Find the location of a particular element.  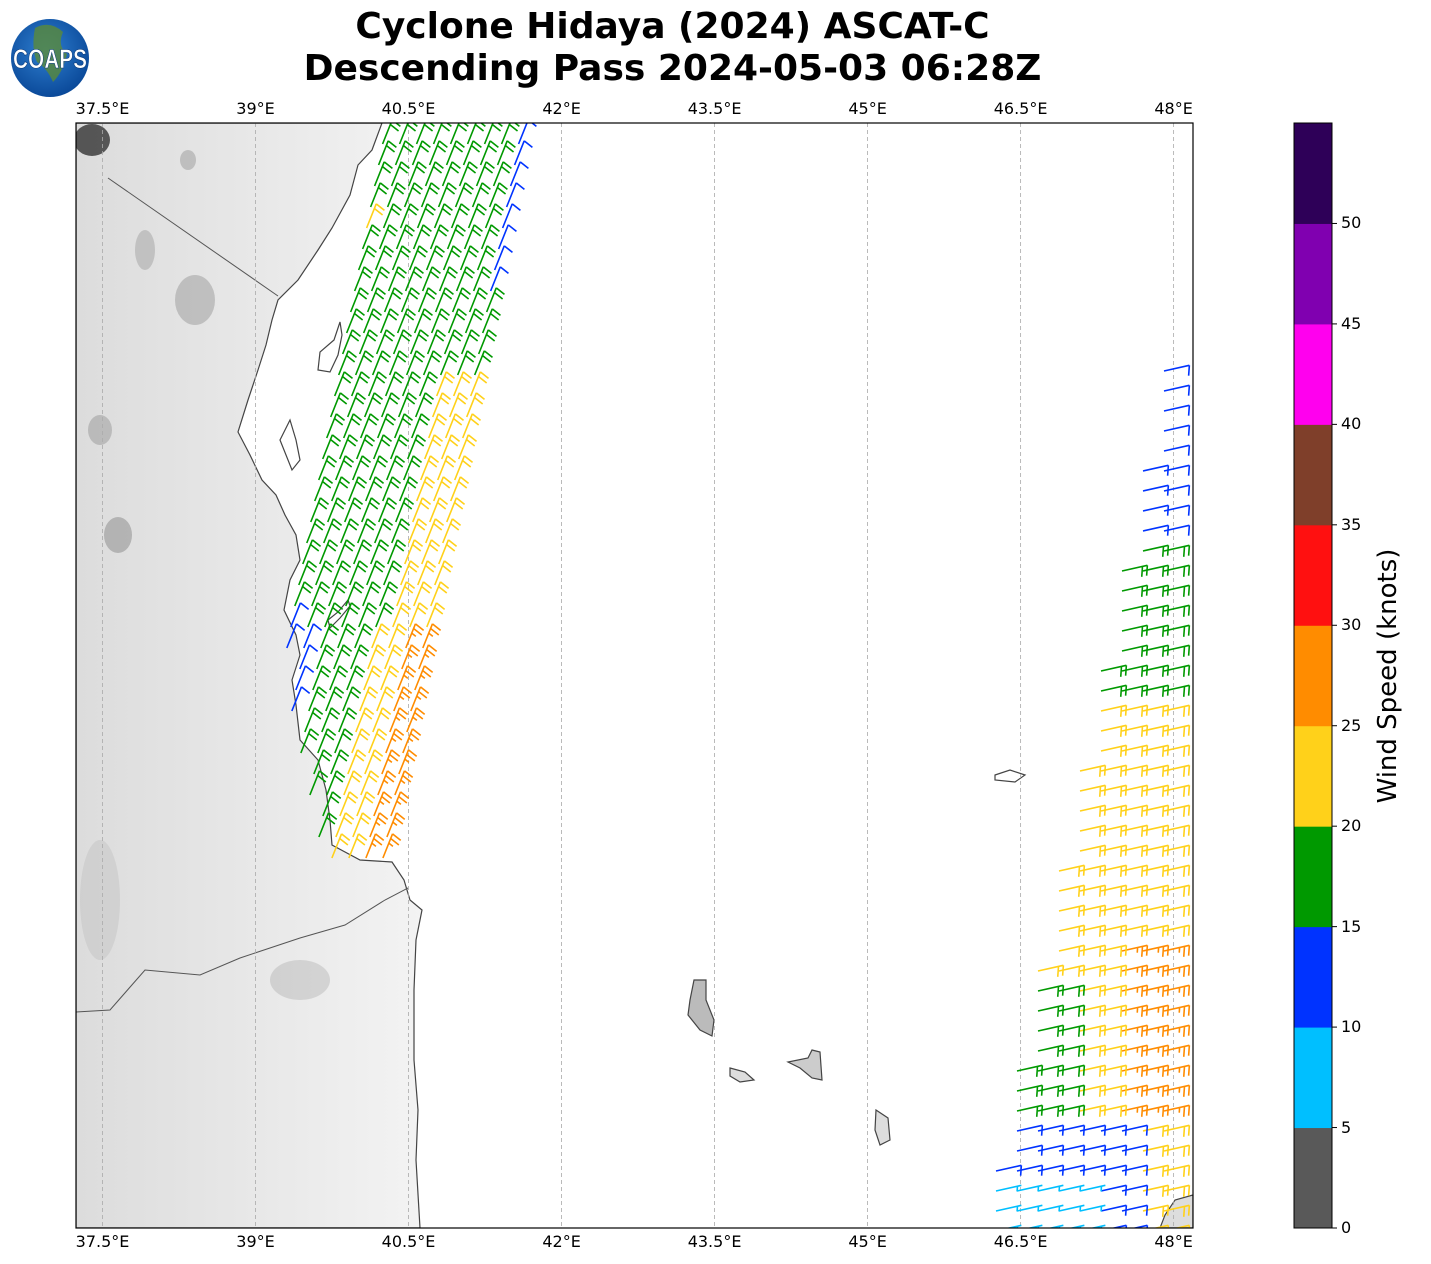

island-zanzibar is located at coordinates (330, 347).